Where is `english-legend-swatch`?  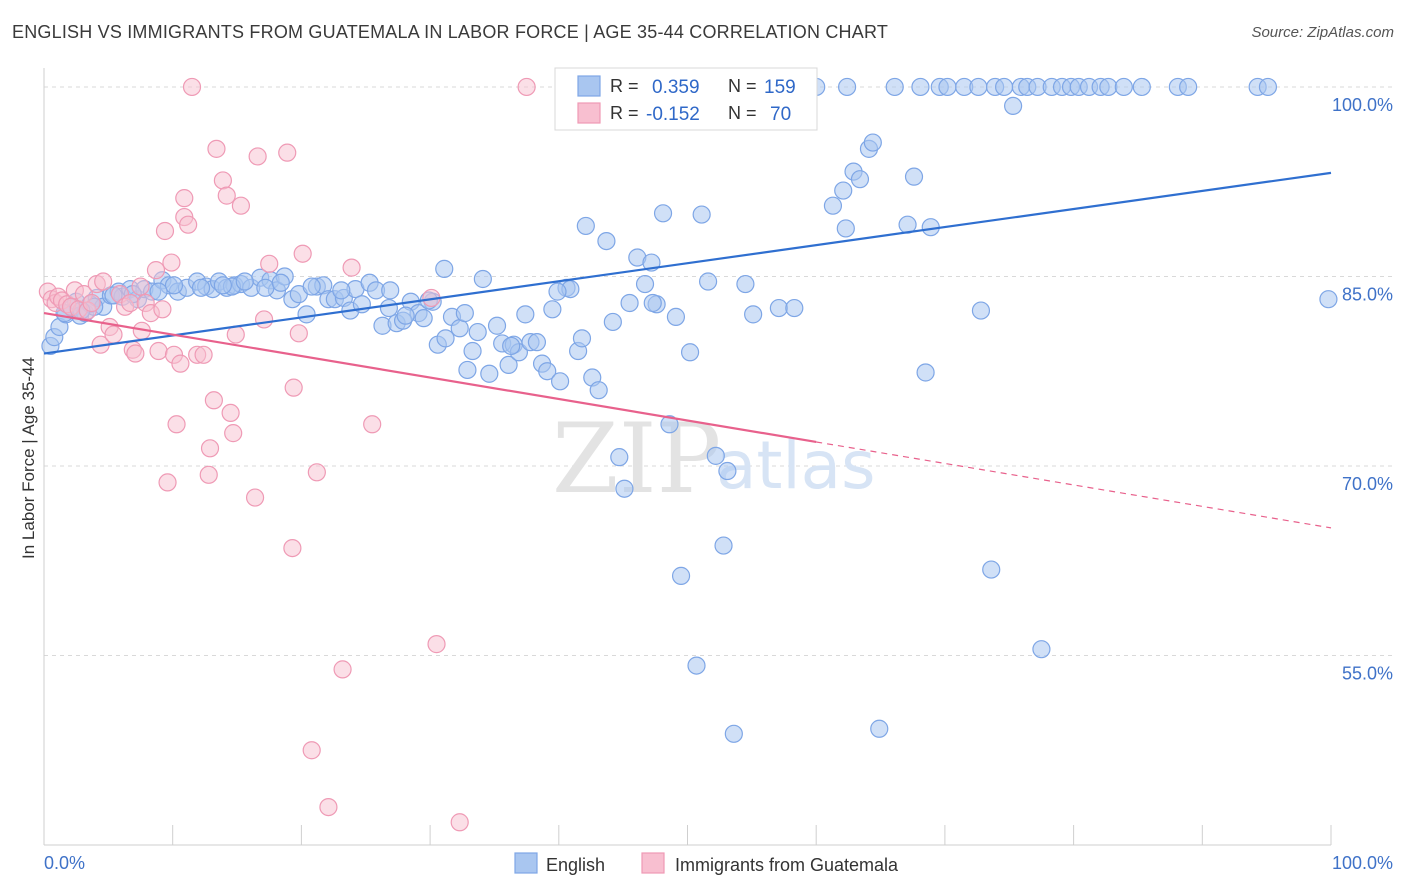
english-legend-swatch is located at coordinates (589, 86).